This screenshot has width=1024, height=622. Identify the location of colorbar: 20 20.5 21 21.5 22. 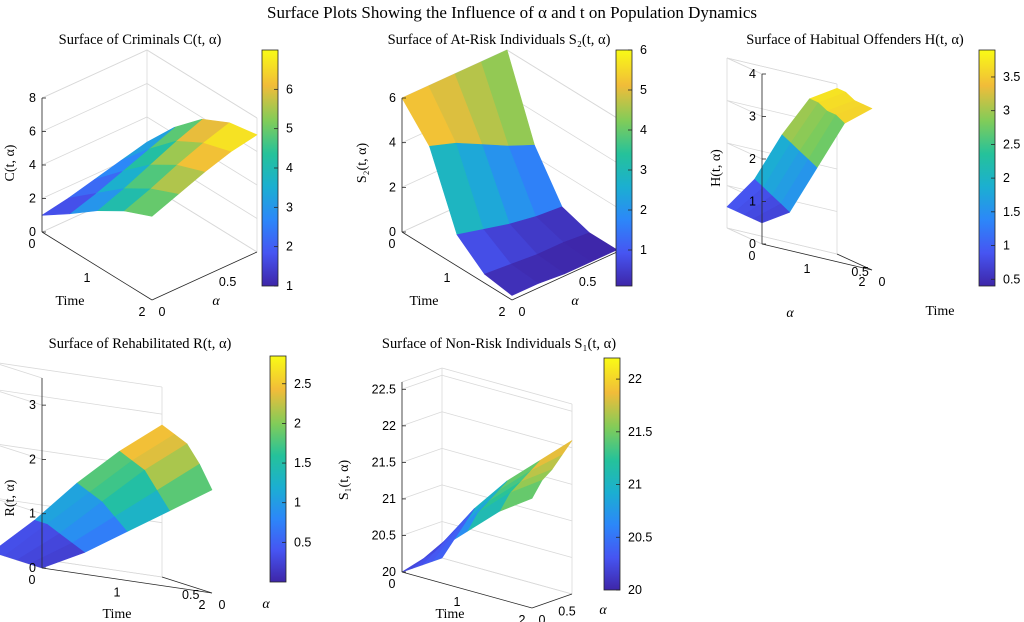
(627, 477).